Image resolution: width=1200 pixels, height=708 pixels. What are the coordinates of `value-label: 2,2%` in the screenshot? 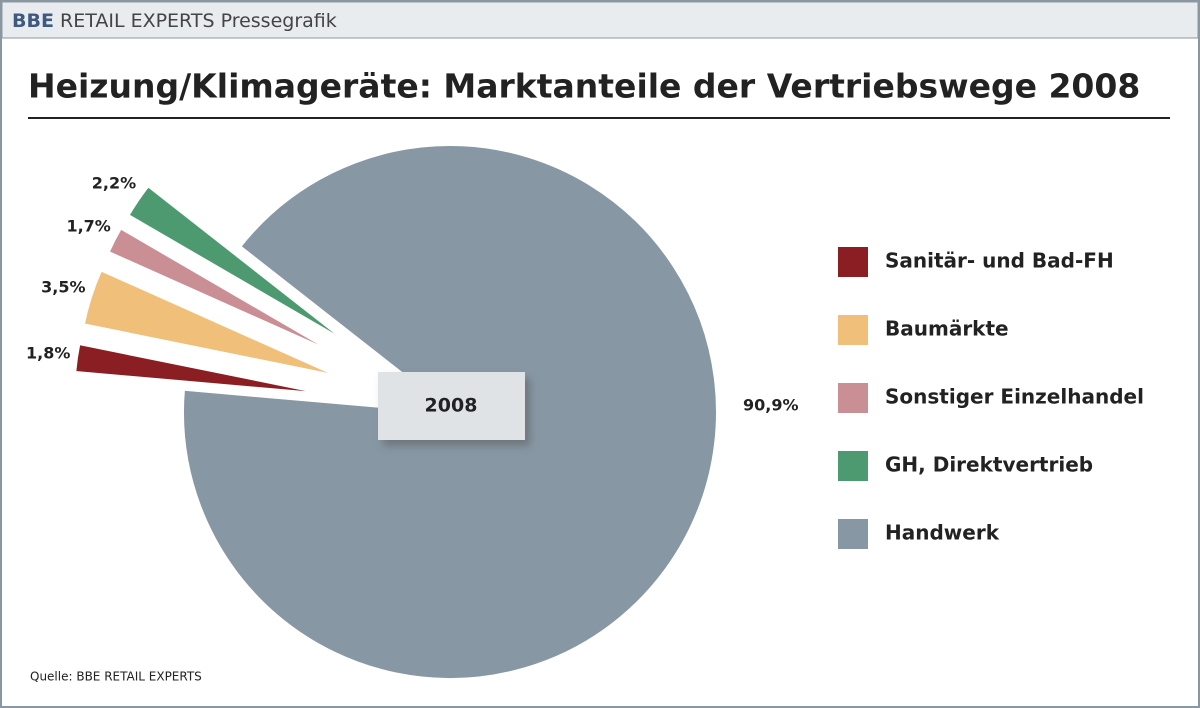 It's located at (114, 183).